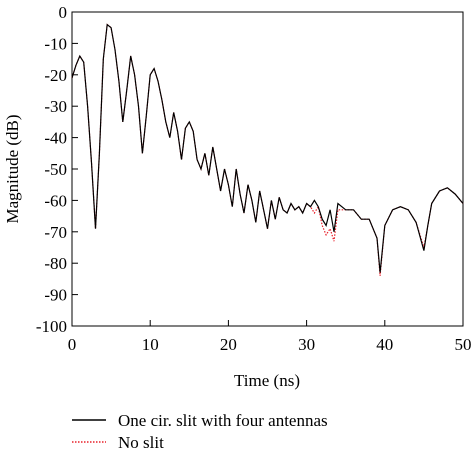  Describe the element at coordinates (55, 43) in the screenshot. I see `y-tick-label: -10` at that location.